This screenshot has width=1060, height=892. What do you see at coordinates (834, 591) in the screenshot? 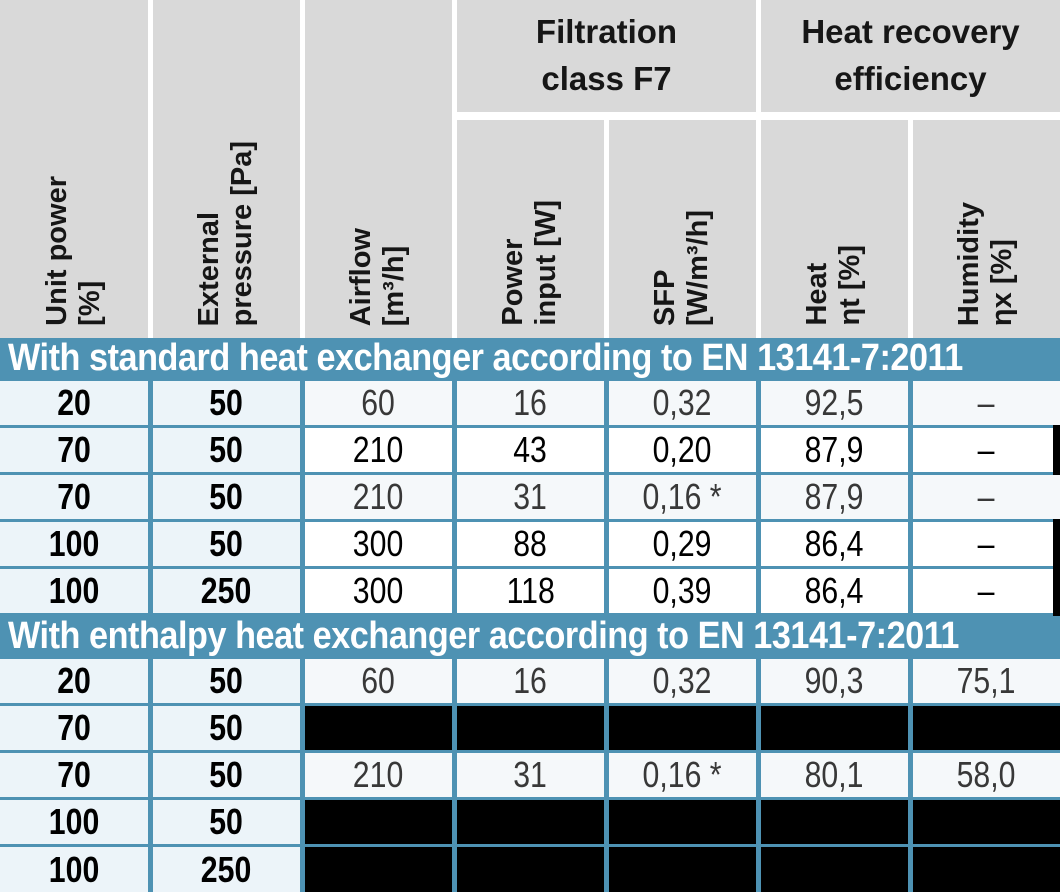
I see `cell-heat: 86,4` at bounding box center [834, 591].